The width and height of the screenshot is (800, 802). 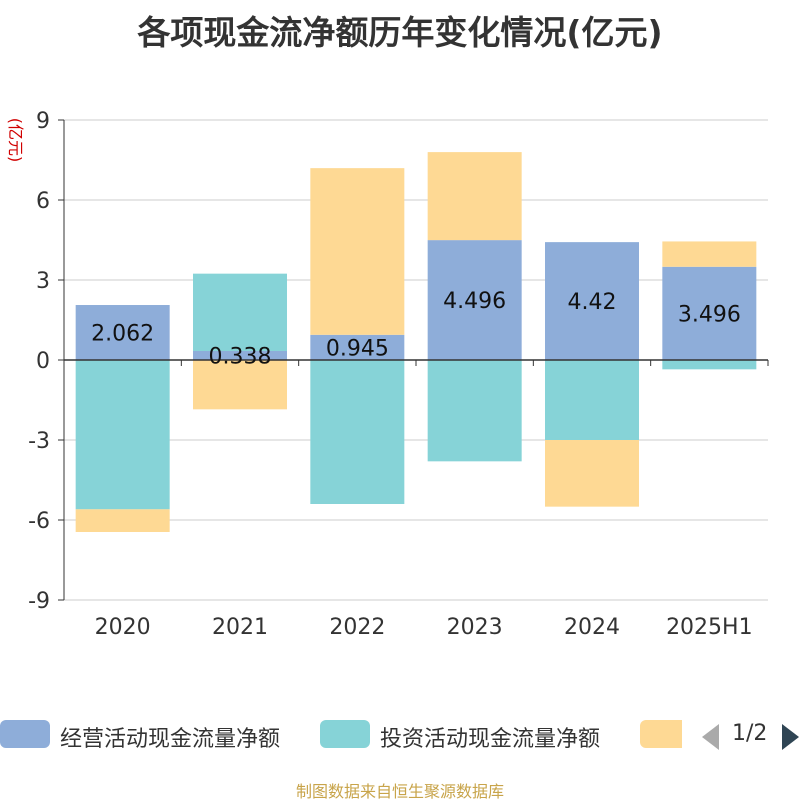 I want to click on data-label: 2.062, so click(x=122, y=334).